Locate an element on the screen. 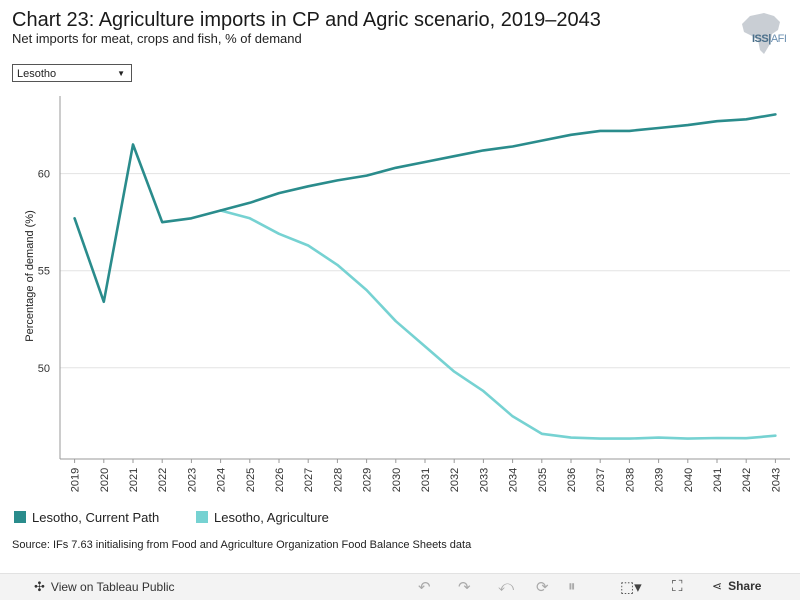  x-tick-label: 2034 is located at coordinates (514, 480).